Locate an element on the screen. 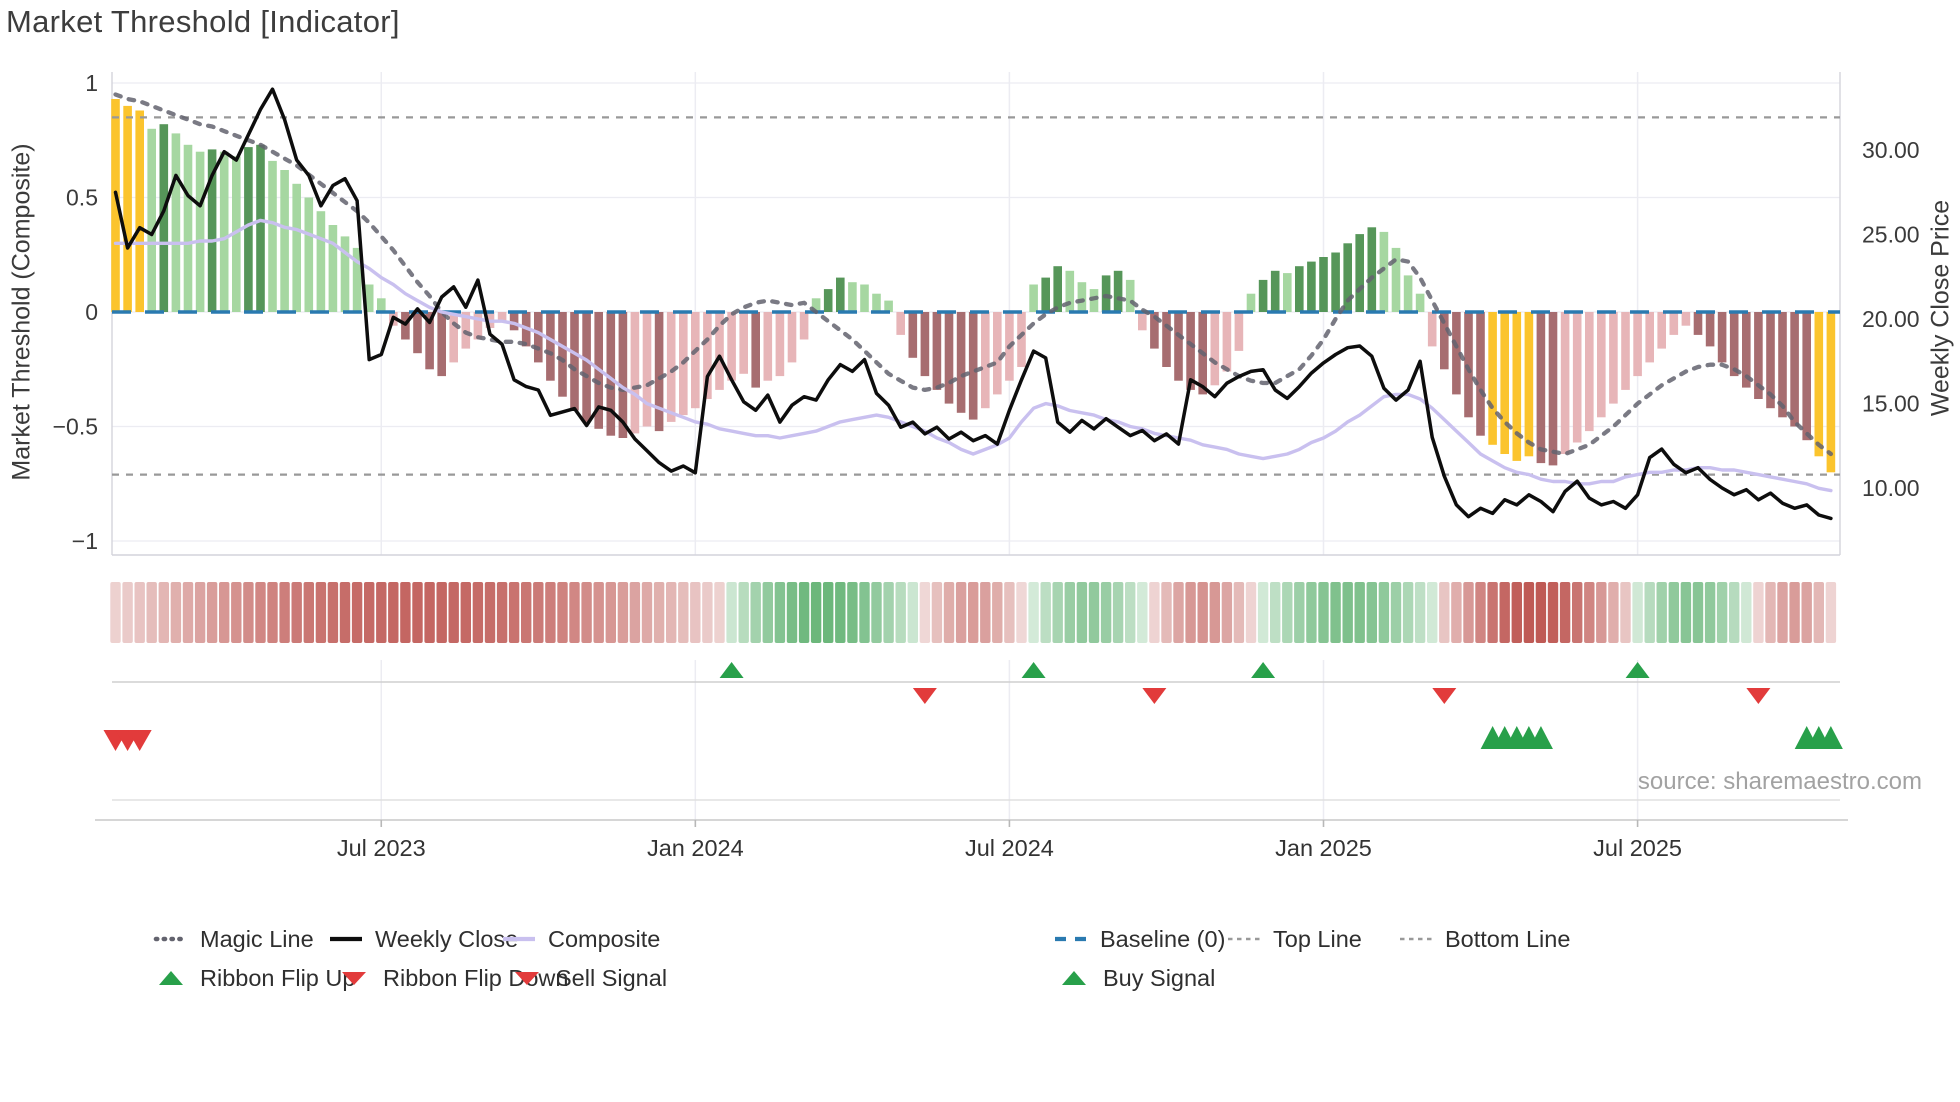 Image resolution: width=1960 pixels, height=1102 pixels. up-triangle-icon is located at coordinates (171, 978).